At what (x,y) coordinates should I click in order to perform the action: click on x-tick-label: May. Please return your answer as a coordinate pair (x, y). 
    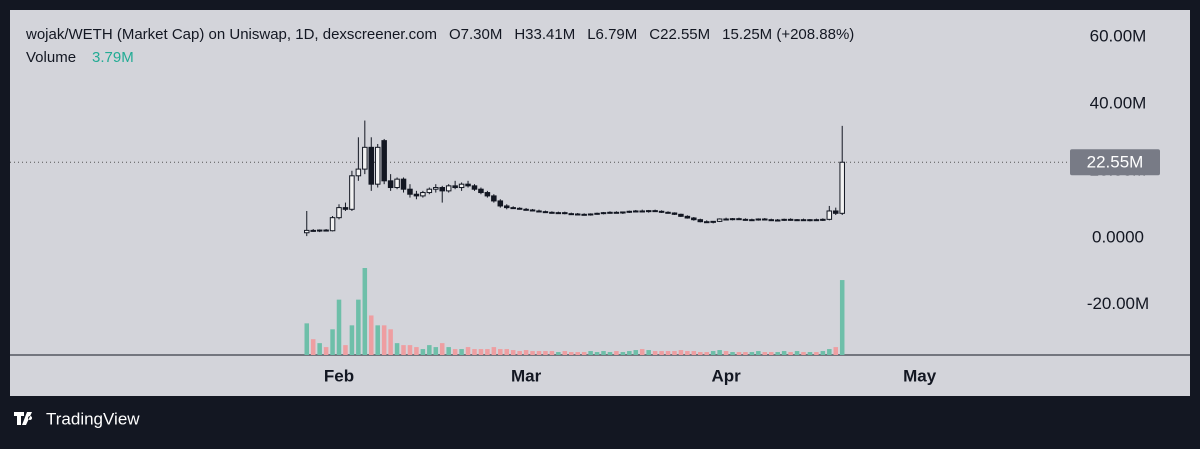
    Looking at the image, I should click on (920, 375).